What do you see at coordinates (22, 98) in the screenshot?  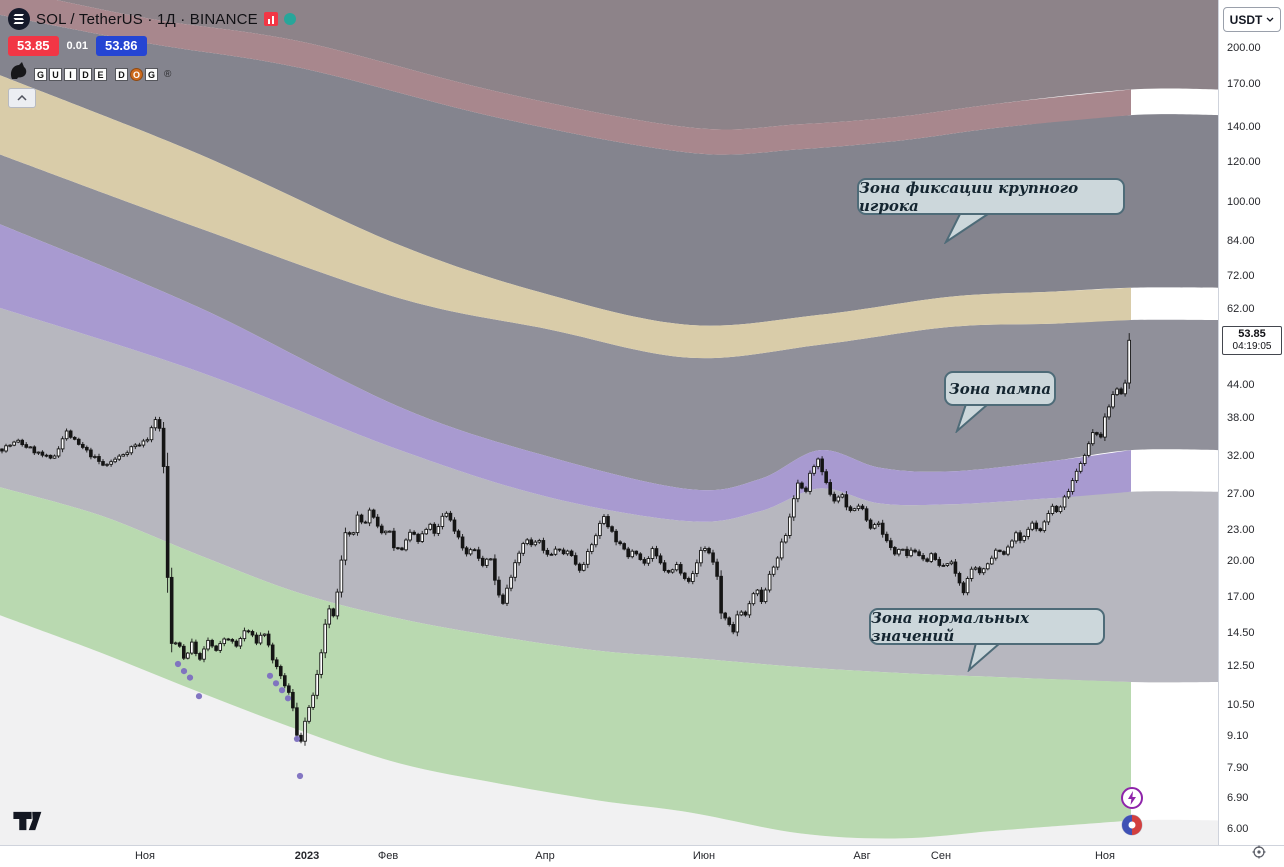 I see `collapse-panel-button` at bounding box center [22, 98].